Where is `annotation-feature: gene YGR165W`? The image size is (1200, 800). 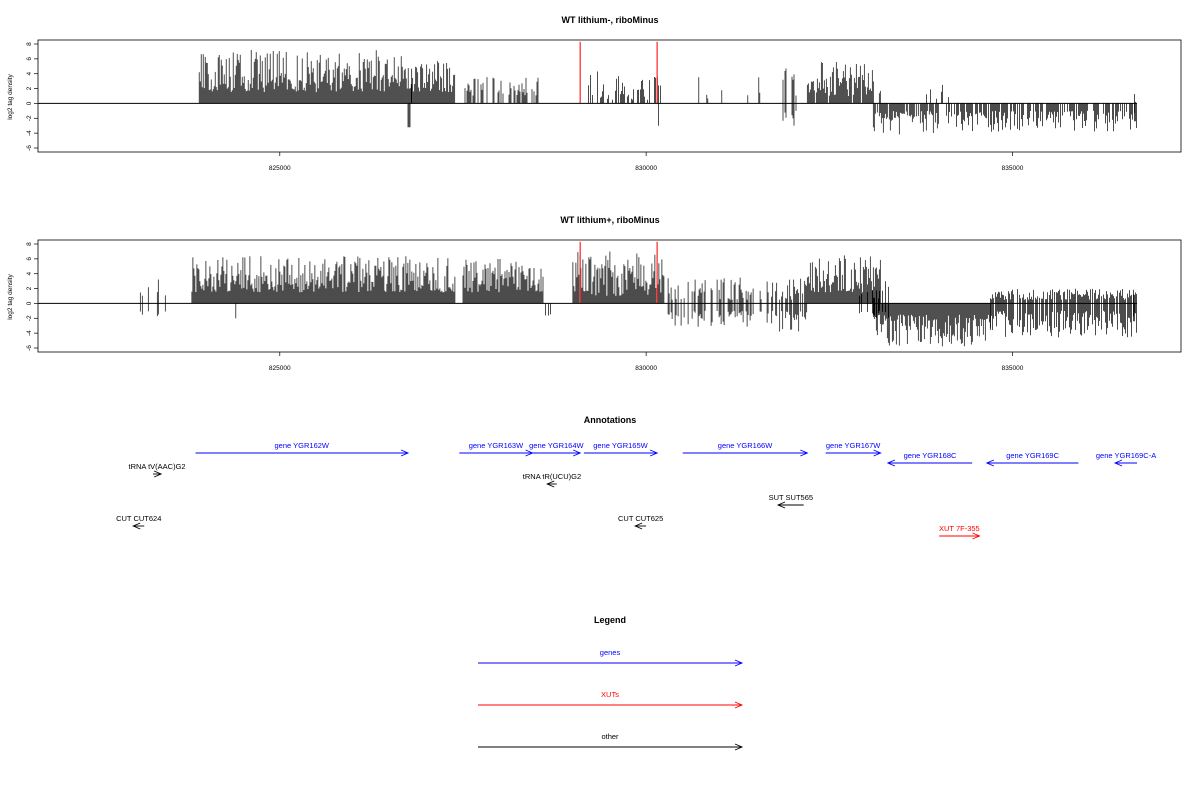
annotation-feature: gene YGR165W is located at coordinates (621, 449).